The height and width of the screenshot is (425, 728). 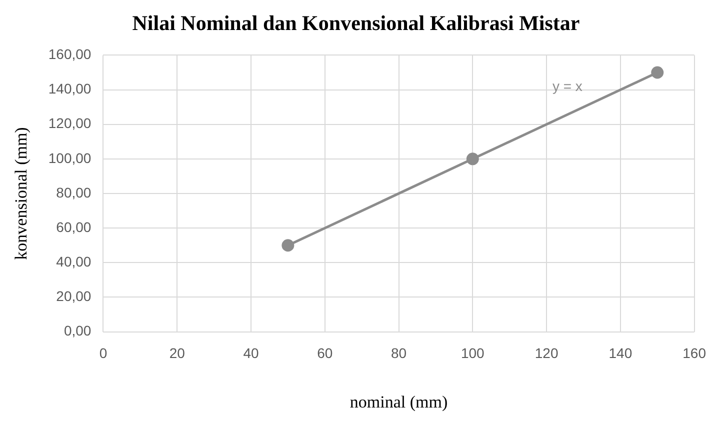 What do you see at coordinates (694, 353) in the screenshot?
I see `x-tick-label: 160` at bounding box center [694, 353].